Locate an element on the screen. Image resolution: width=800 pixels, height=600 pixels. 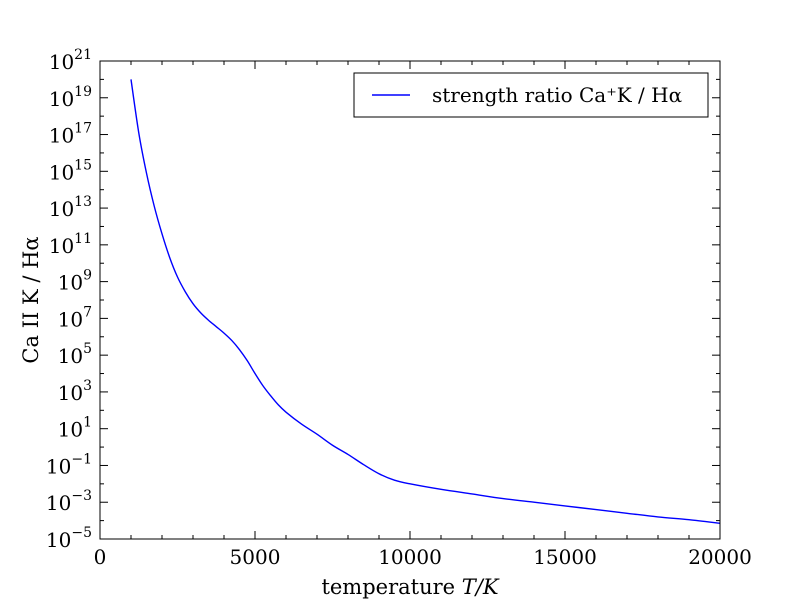
y-axis-label: Ca II K / Hα is located at coordinates (31, 299).